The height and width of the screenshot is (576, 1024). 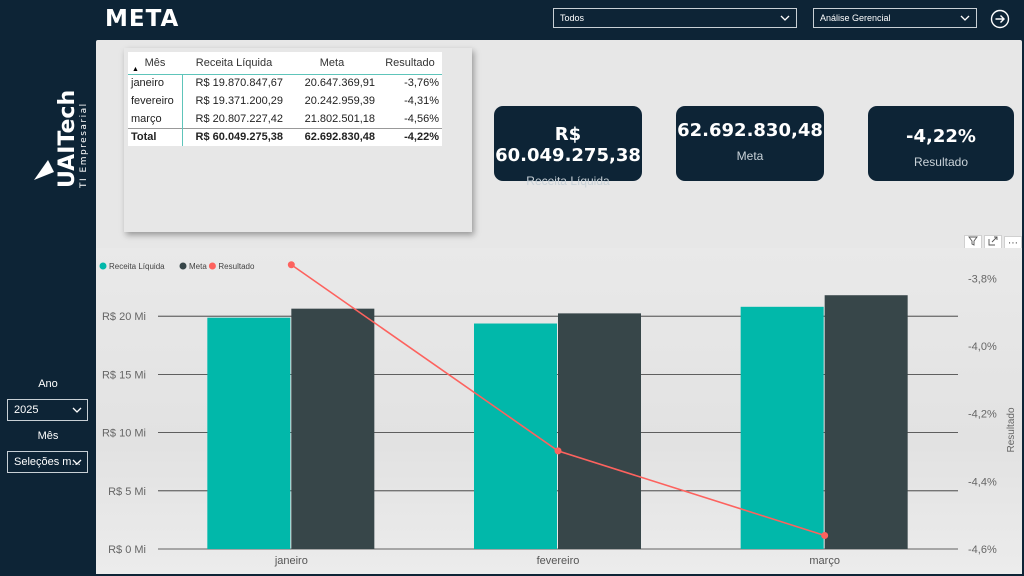 I want to click on logo-subtext: TI Empresarial, so click(x=84, y=145).